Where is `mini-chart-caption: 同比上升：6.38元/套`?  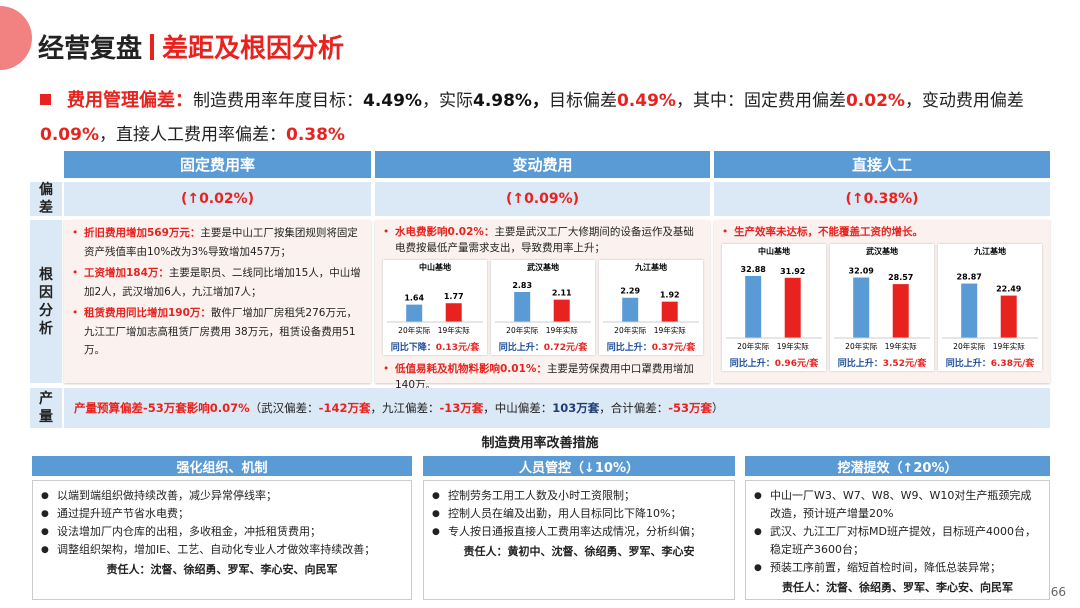 mini-chart-caption: 同比上升：6.38元/套 is located at coordinates (990, 364).